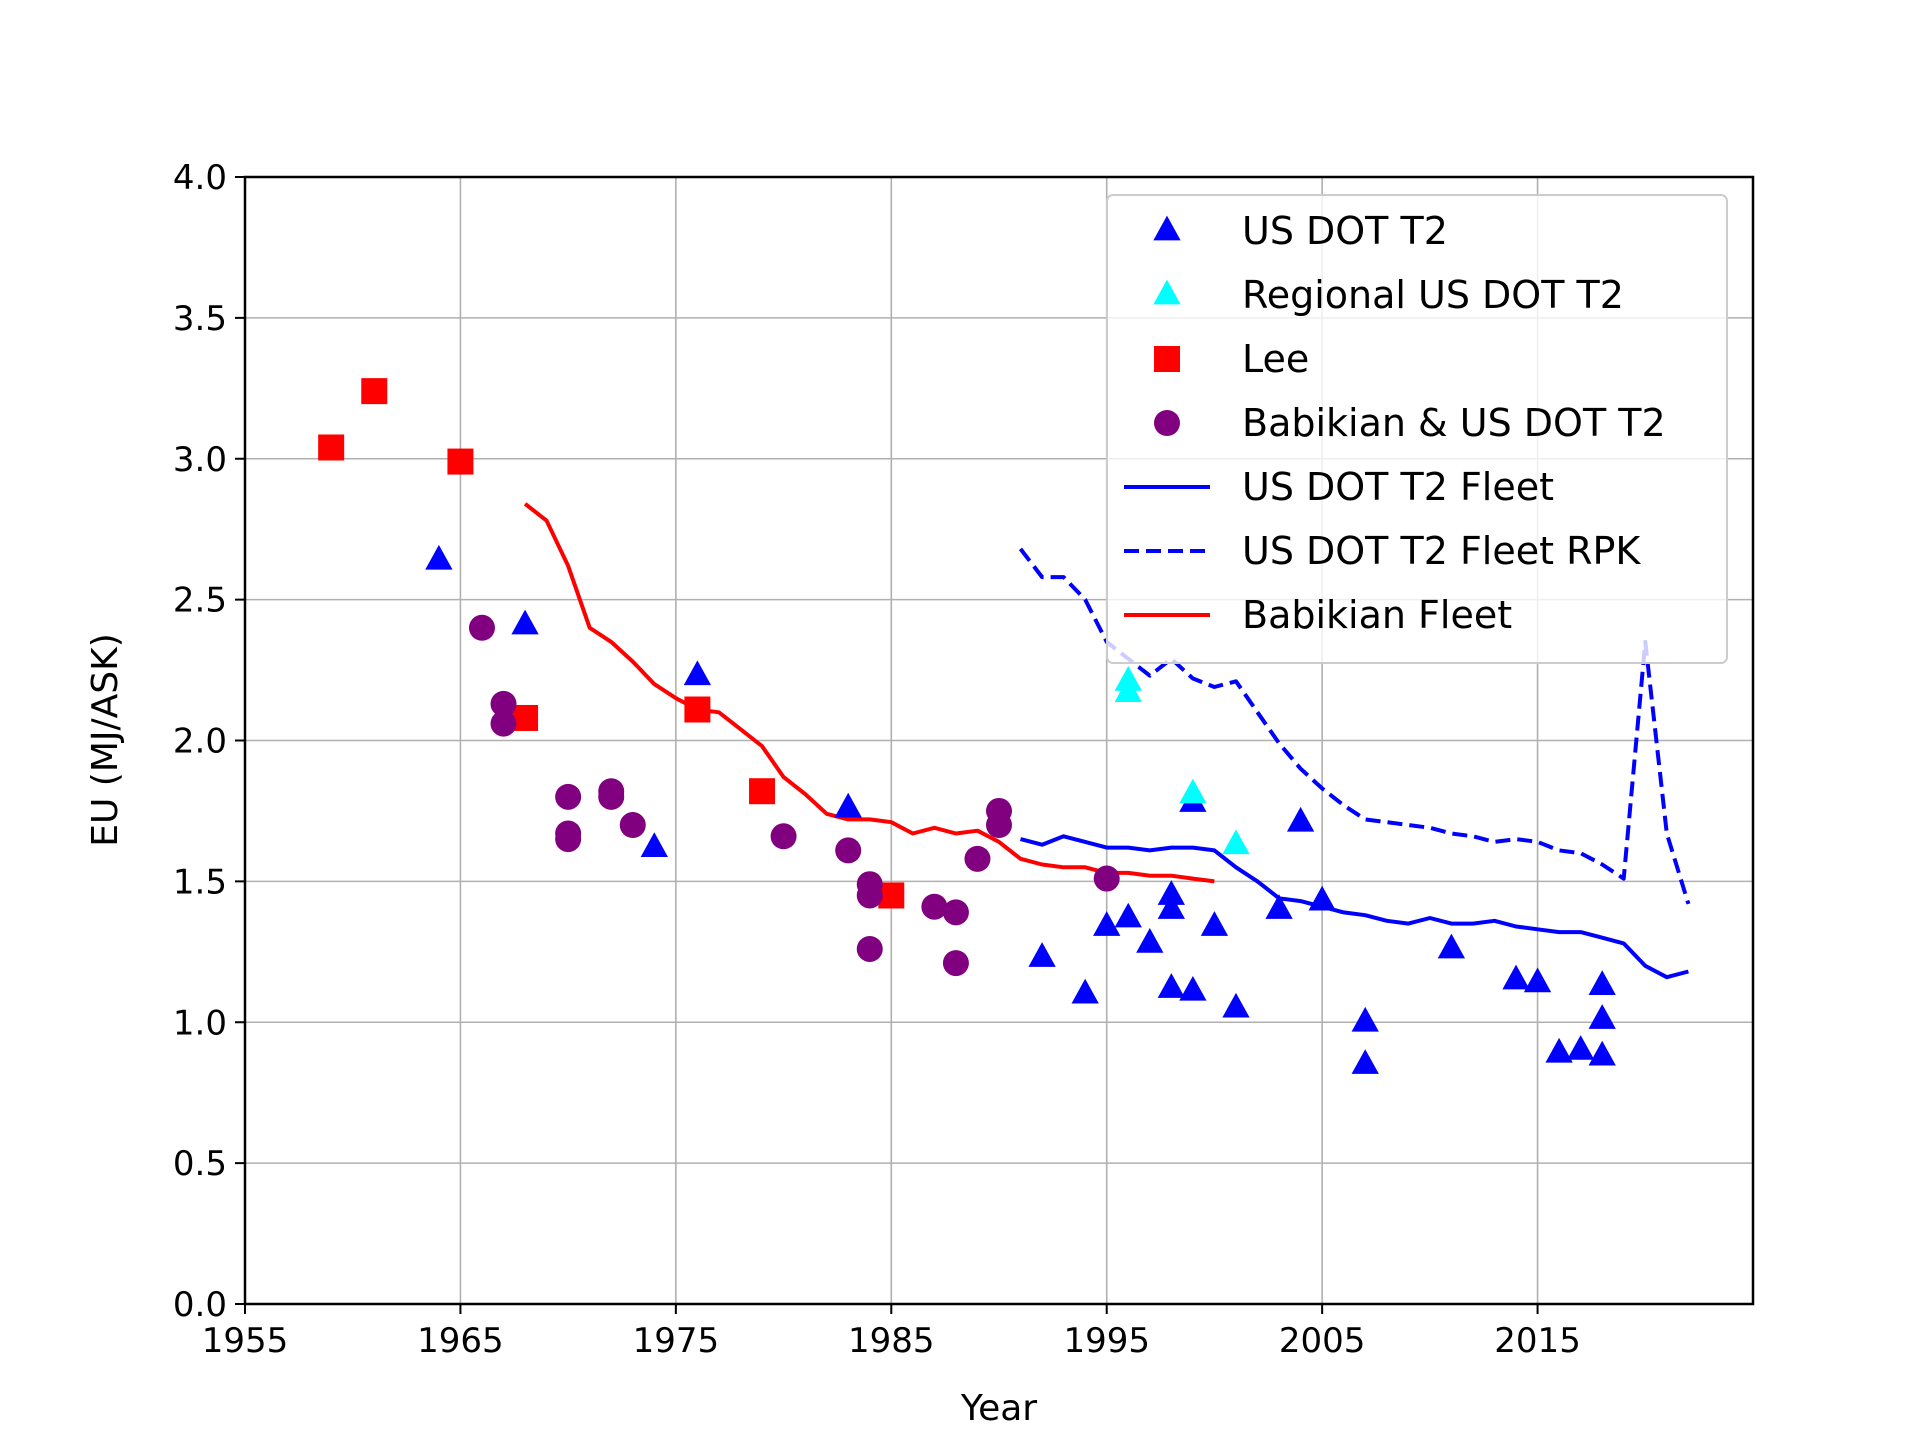  Describe the element at coordinates (105, 740) in the screenshot. I see `y-axis-title: EU (MJ/ASK)` at that location.